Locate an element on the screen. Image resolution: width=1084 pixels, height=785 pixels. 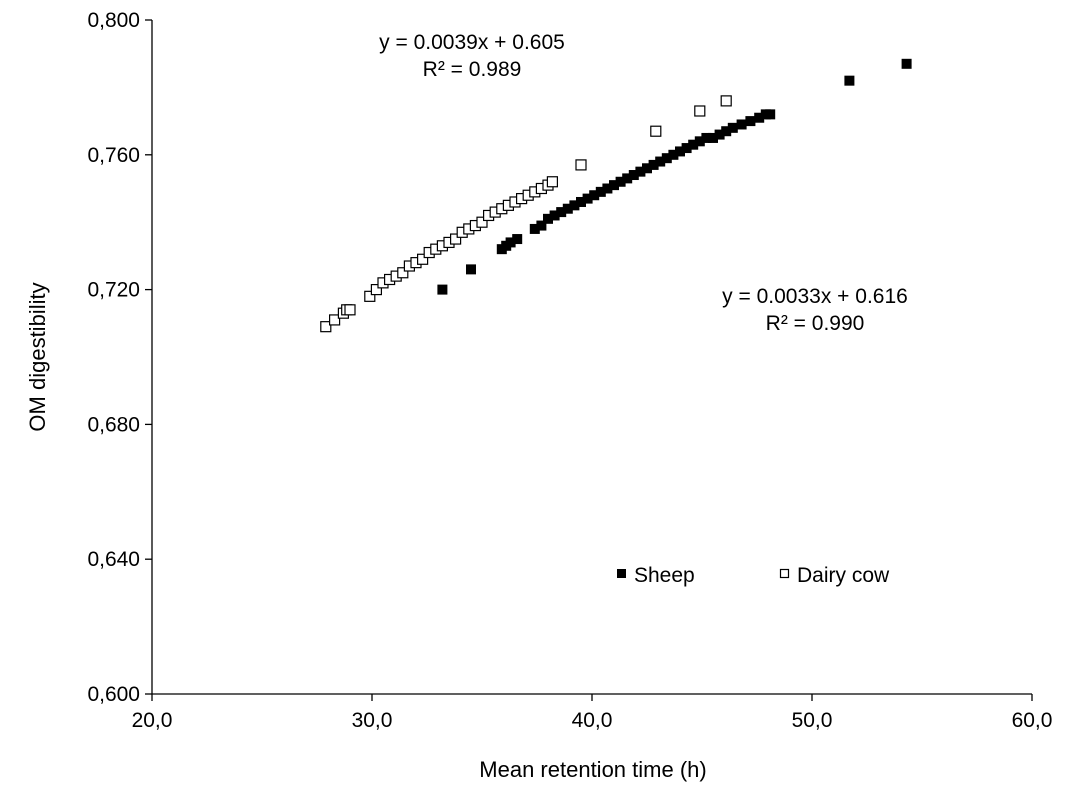
x-tick-label: 30,0 is located at coordinates (372, 720).